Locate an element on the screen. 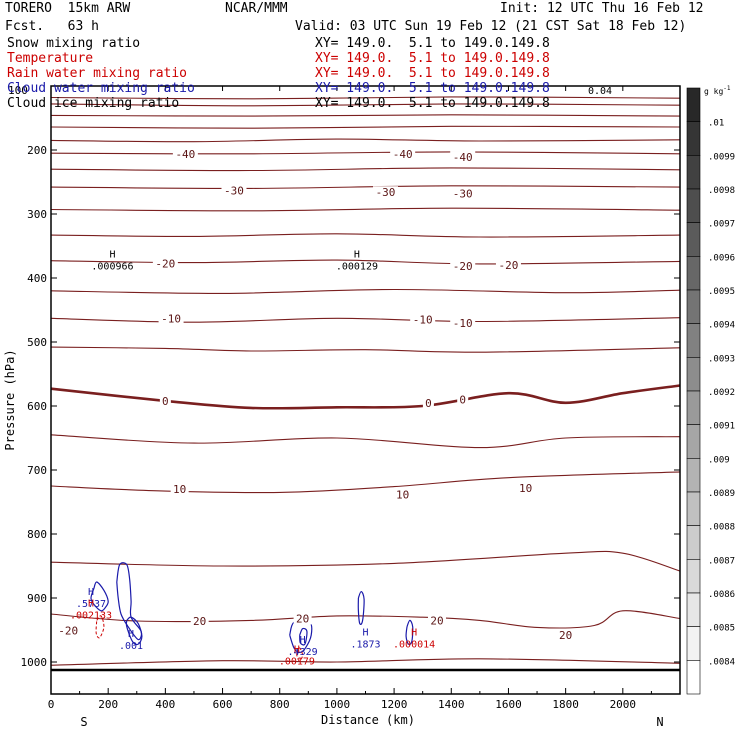  y-tick-label: 600 is located at coordinates (37, 406).